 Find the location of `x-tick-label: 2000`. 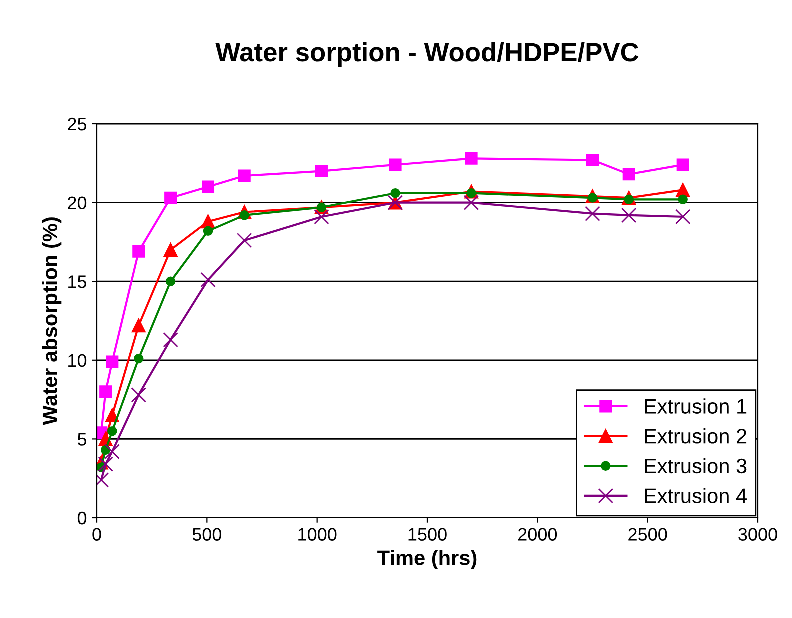

x-tick-label: 2000 is located at coordinates (538, 534).